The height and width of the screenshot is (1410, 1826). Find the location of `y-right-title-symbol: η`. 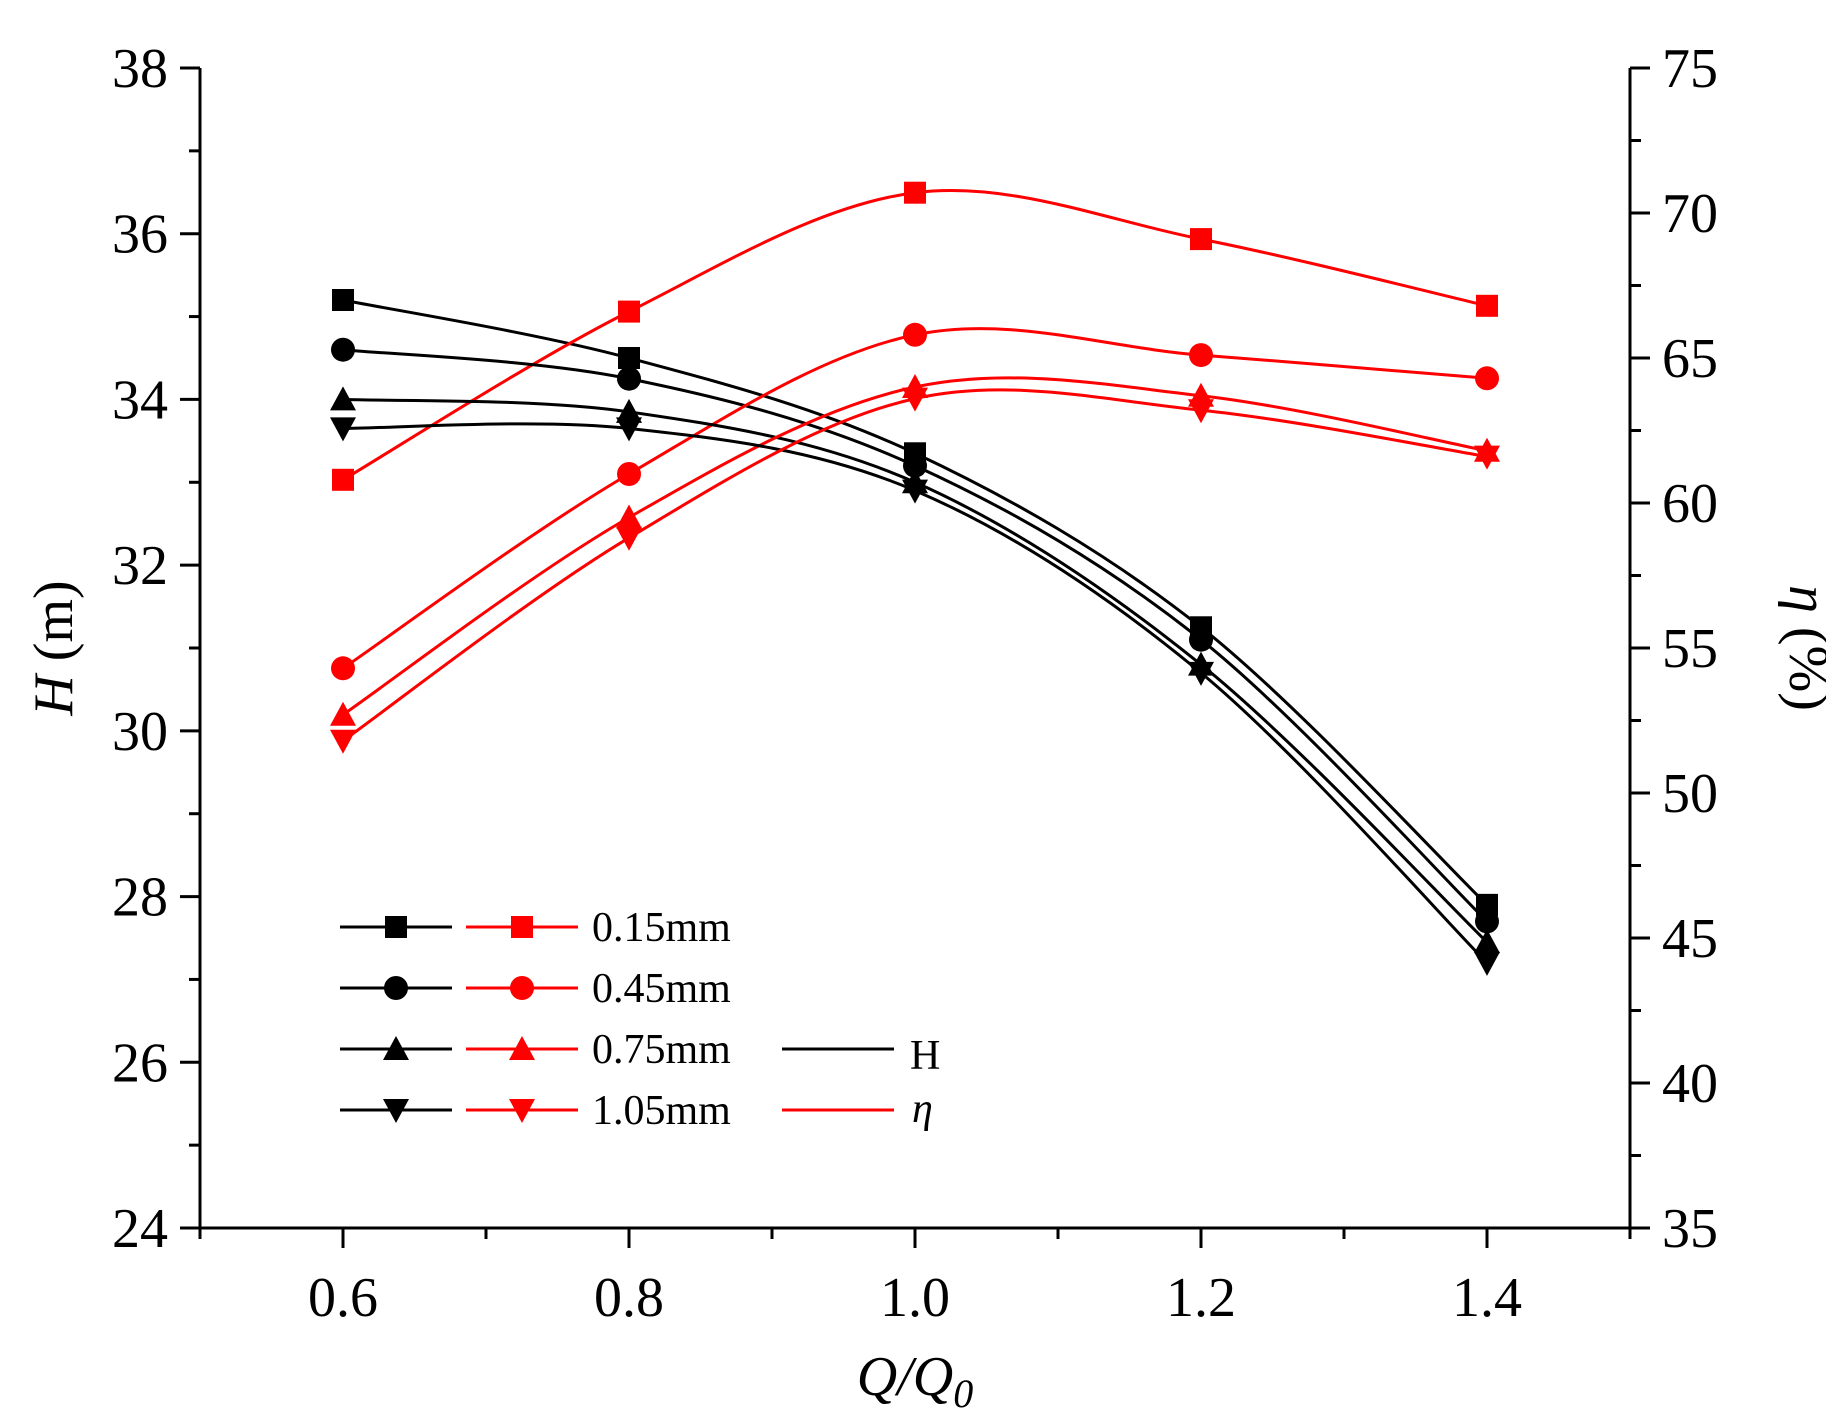

y-right-title-symbol: η is located at coordinates (1801, 599).